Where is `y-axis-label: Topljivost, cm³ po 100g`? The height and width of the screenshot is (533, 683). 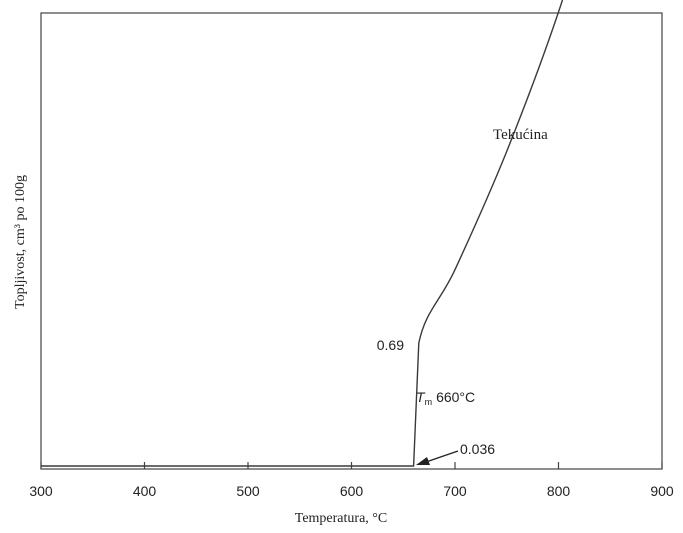
y-axis-label: Topljivost, cm³ po 100g is located at coordinates (20, 242).